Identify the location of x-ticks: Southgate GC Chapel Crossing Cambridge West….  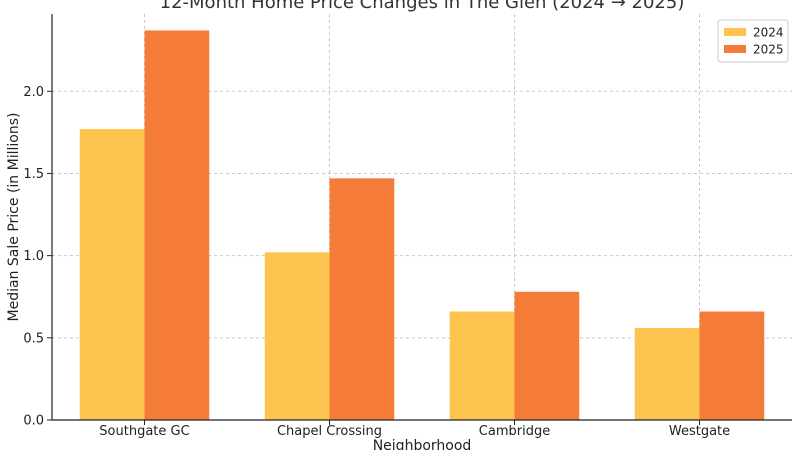
(414, 429).